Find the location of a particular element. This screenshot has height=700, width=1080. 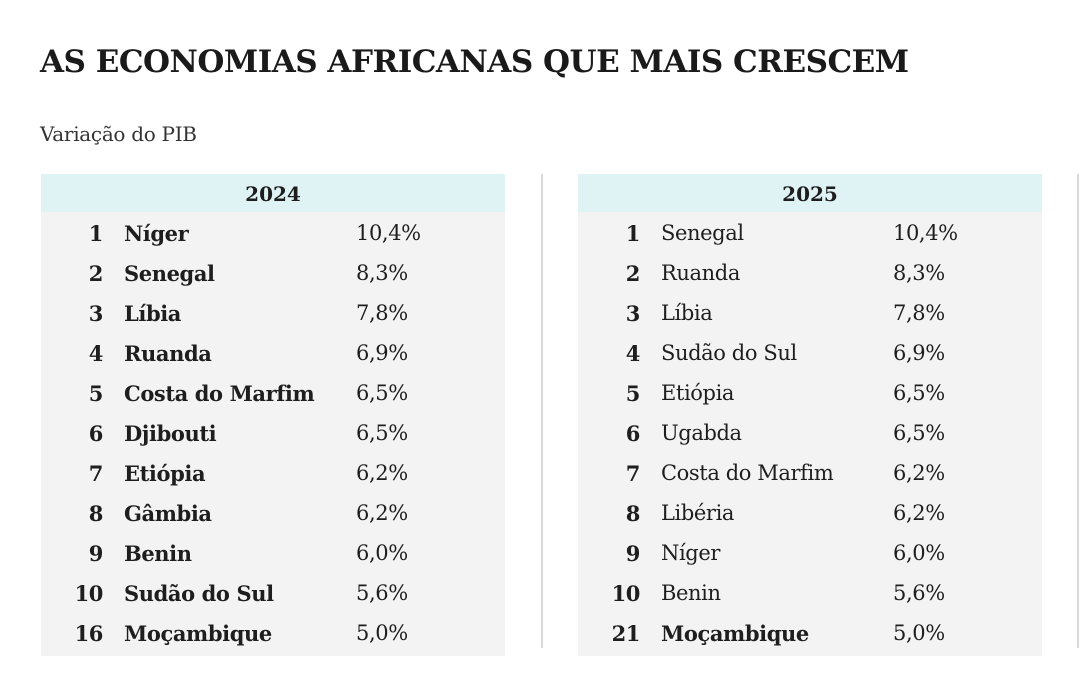

country-cell: Gâmbia is located at coordinates (168, 513).